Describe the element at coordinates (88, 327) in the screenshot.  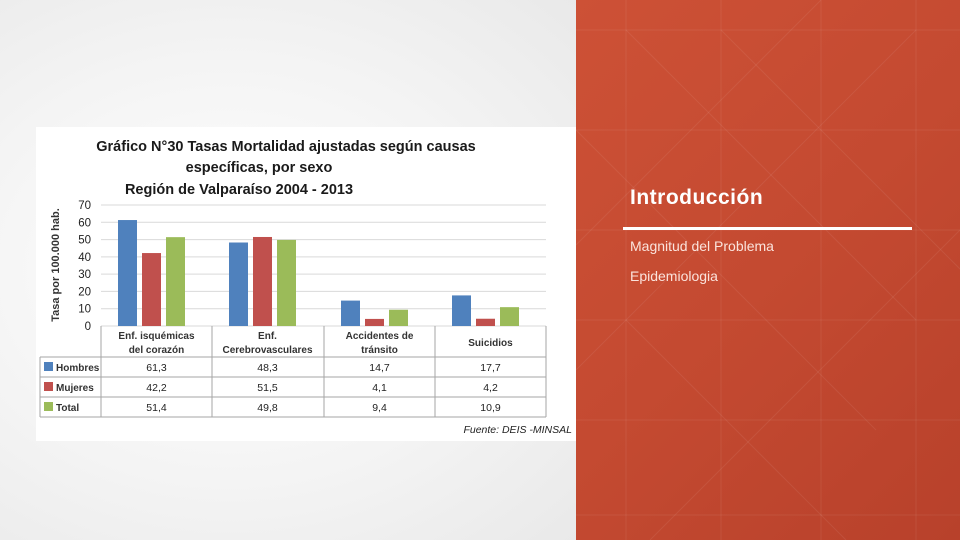
I see `y-tick-label: 0` at that location.